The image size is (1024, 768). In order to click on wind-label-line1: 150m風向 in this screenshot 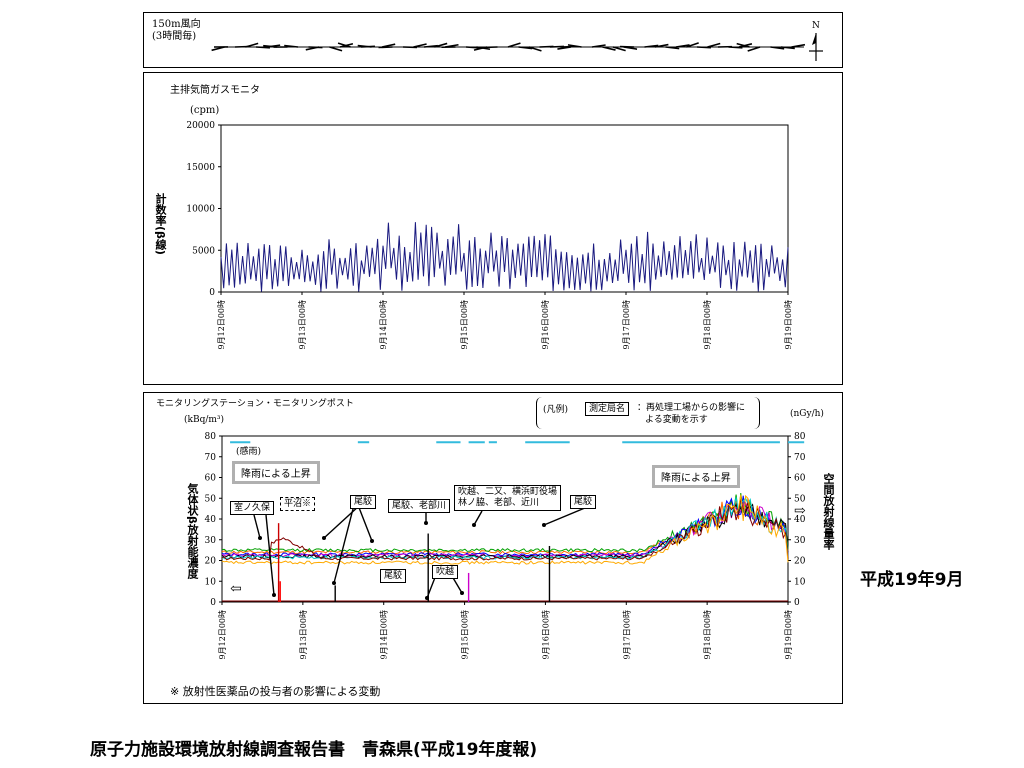, I will do `click(176, 24)`.